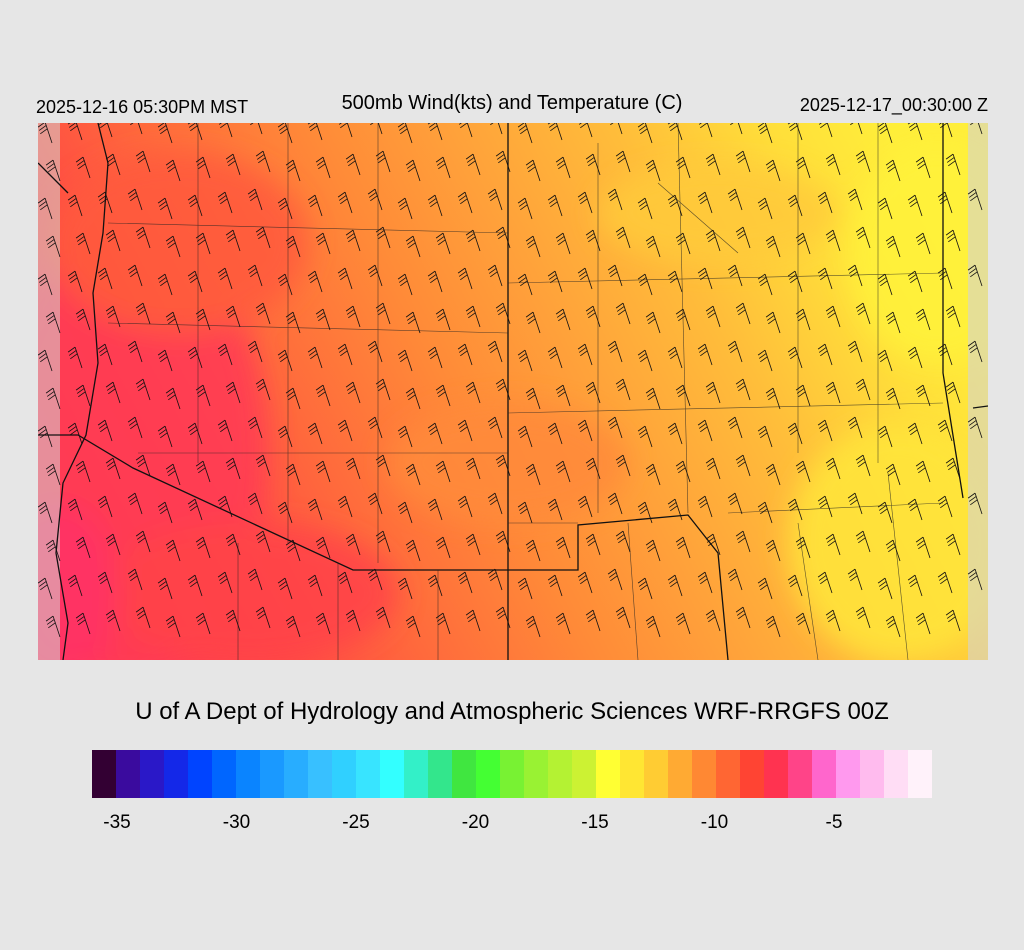  What do you see at coordinates (714, 822) in the screenshot?
I see `colorbar-tick-label: -10` at bounding box center [714, 822].